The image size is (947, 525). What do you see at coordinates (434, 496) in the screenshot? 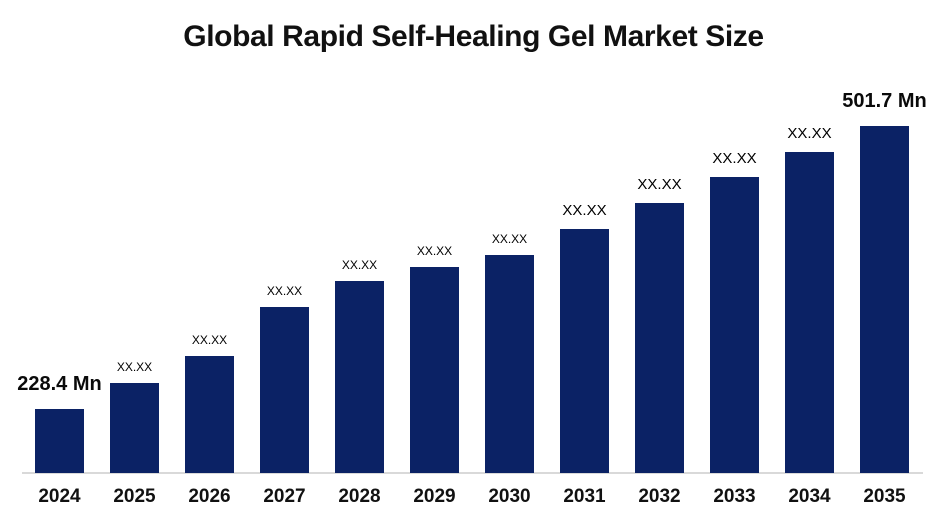
I see `x-tick-2029: 2029` at bounding box center [434, 496].